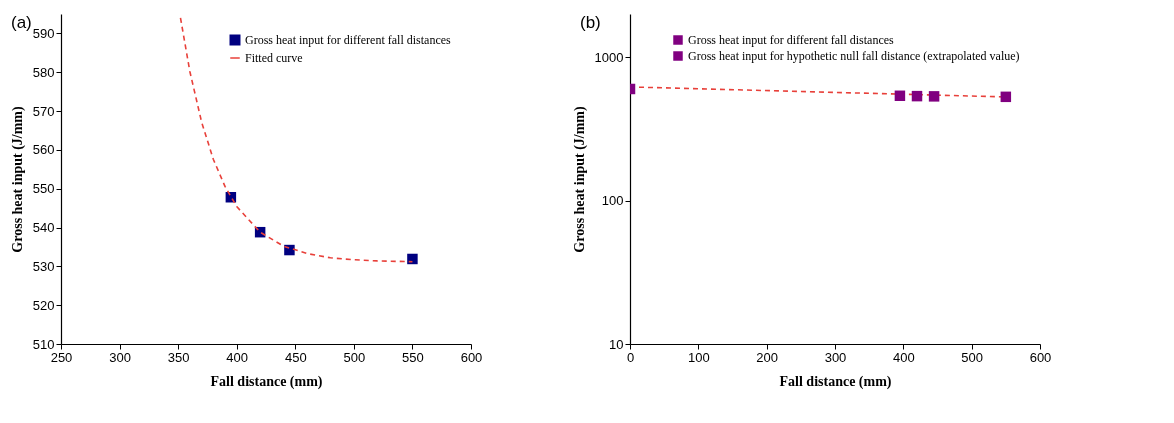 This screenshot has width=1174, height=423. What do you see at coordinates (61, 357) in the screenshot?
I see `x-tick-label: 250` at bounding box center [61, 357].